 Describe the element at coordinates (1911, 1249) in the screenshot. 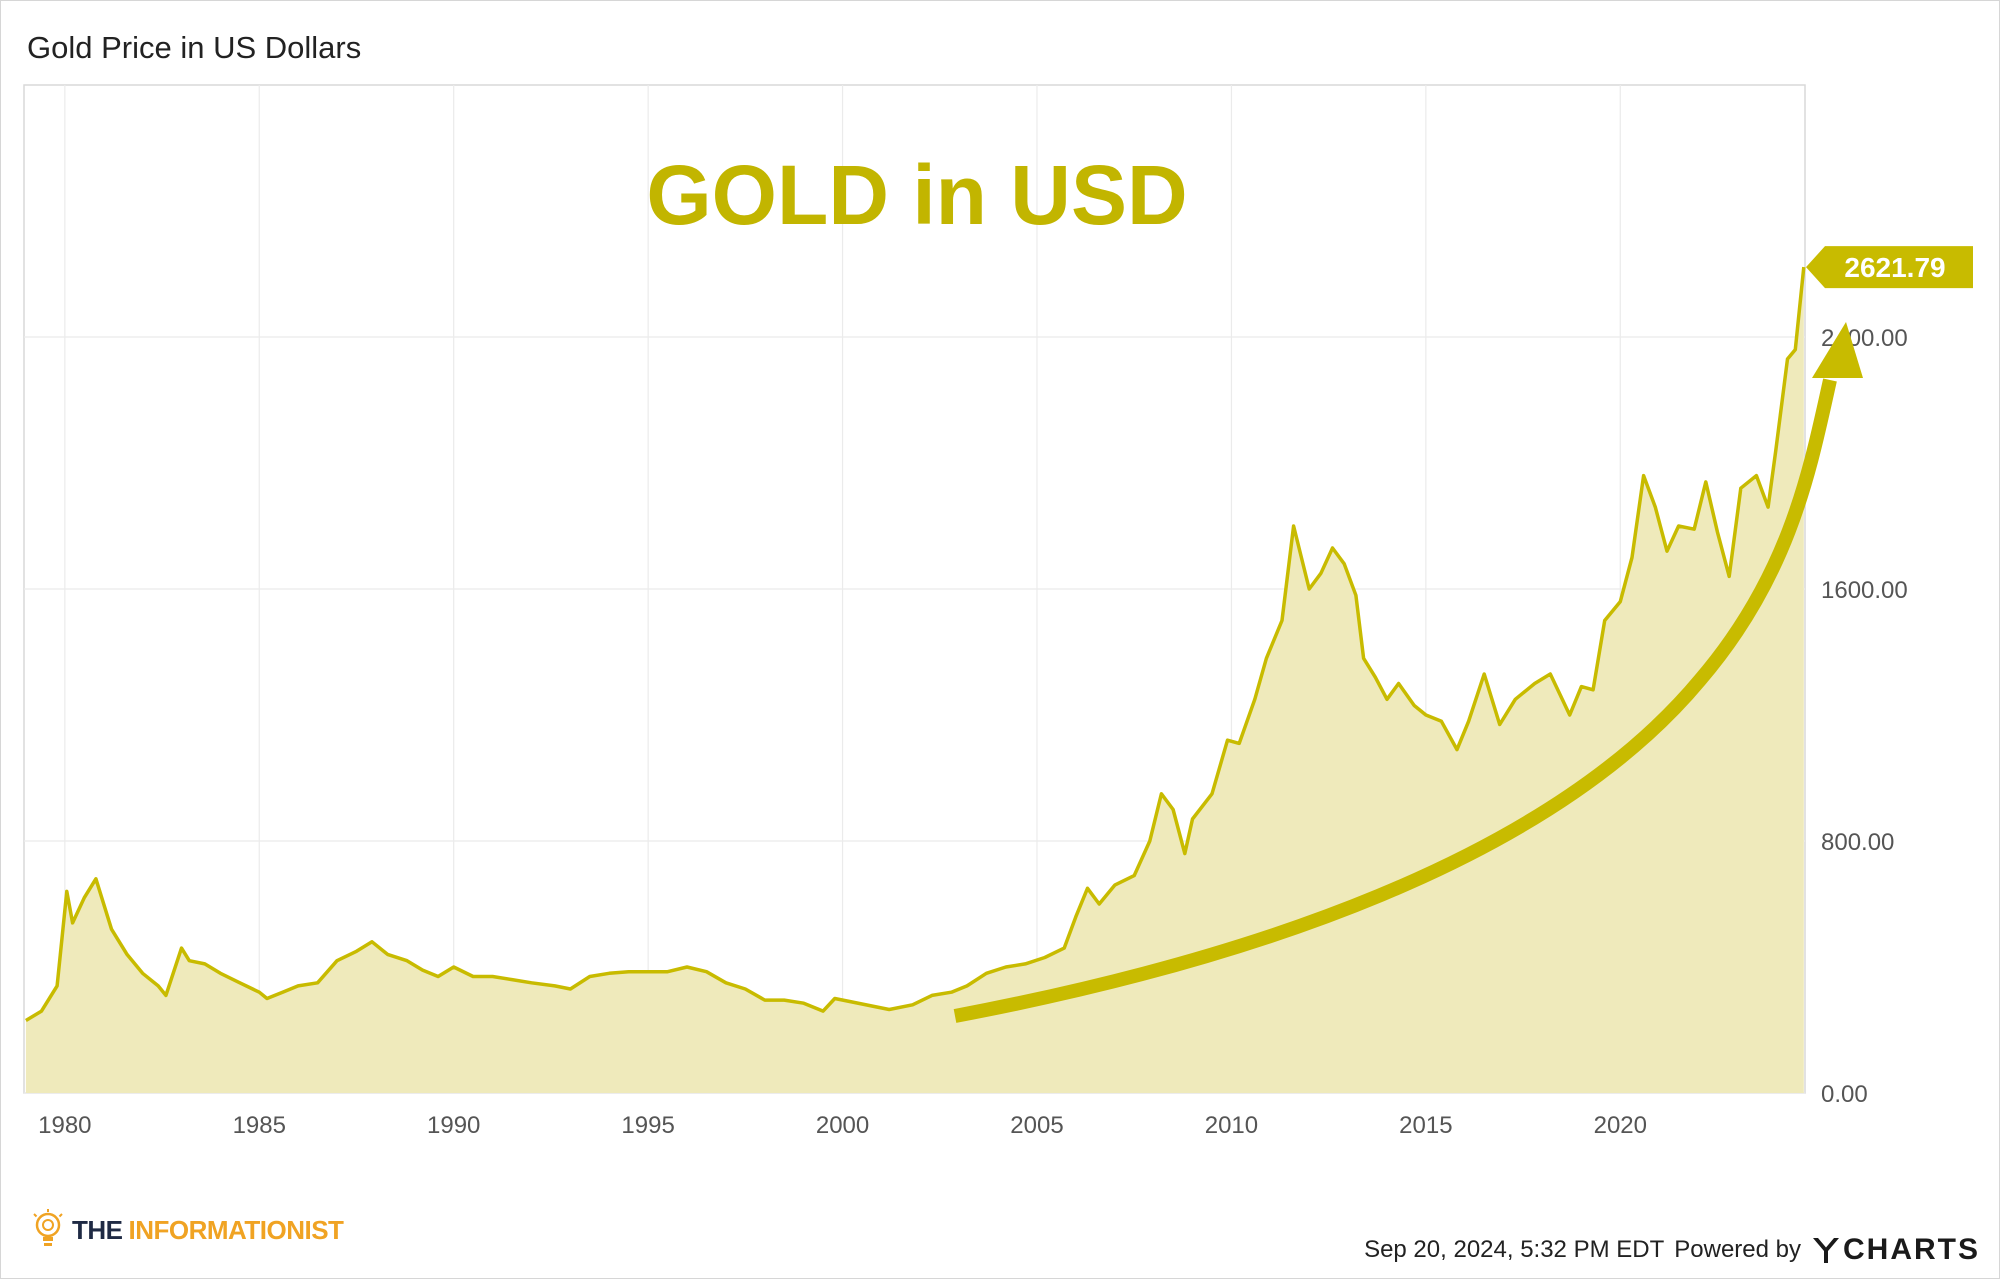

I see `ycharts-wordmark: CHARTS` at that location.